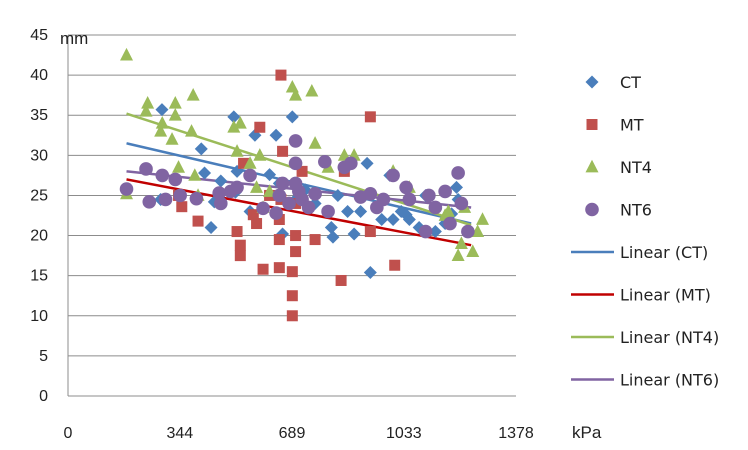 This screenshot has width=748, height=450. Describe the element at coordinates (664, 252) in the screenshot. I see `legend-label-linear-ct: Linear (CT)` at that location.